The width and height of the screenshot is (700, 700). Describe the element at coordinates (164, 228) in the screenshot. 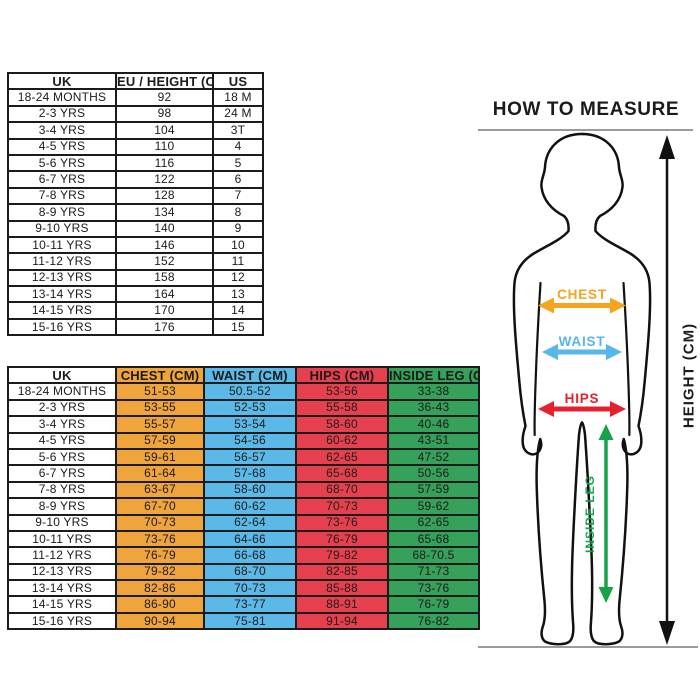

I see `cell-eu-height: 140` at that location.